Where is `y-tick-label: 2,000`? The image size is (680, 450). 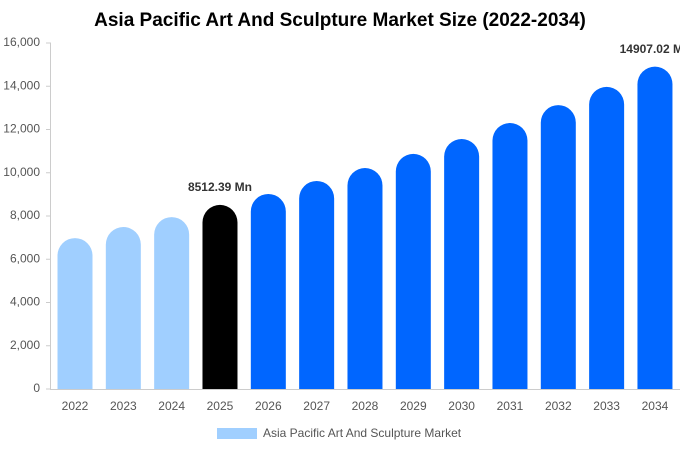
y-tick-label: 2,000 is located at coordinates (25, 345).